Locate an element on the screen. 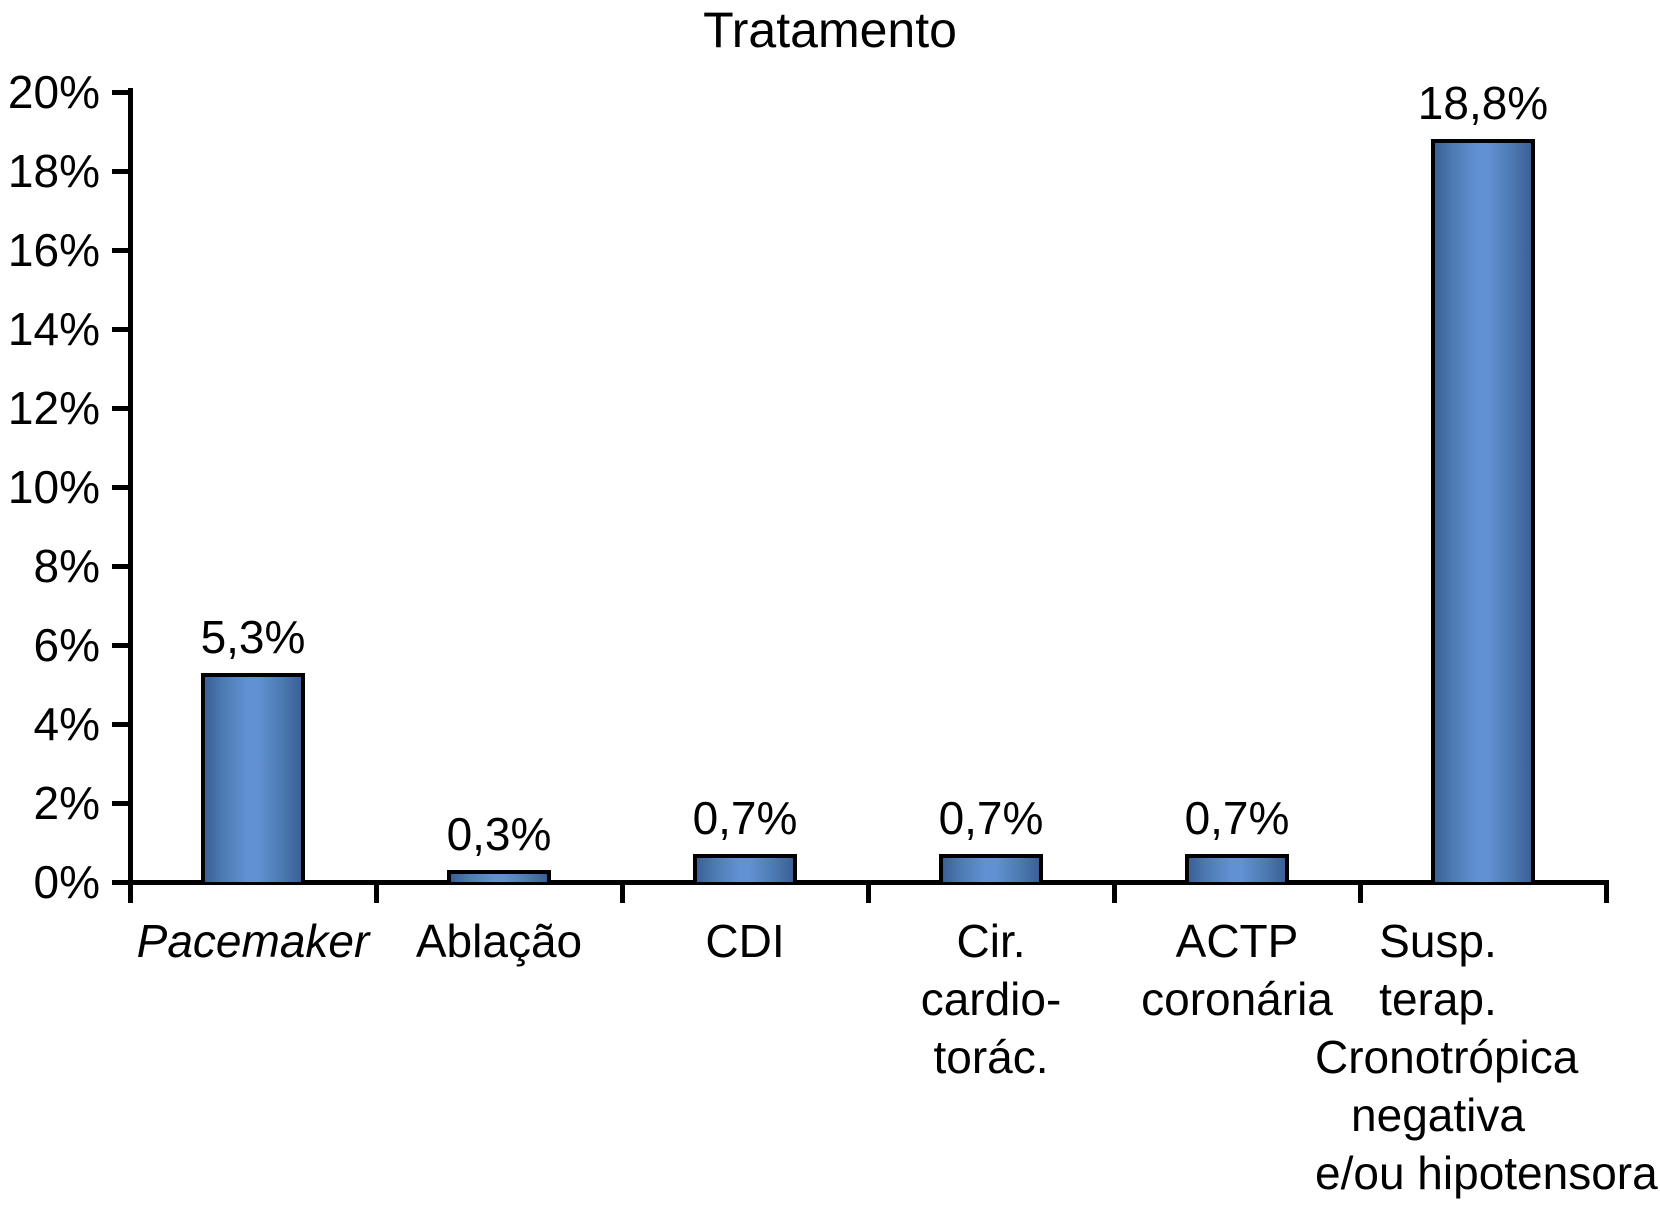 This screenshot has height=1215, width=1660. bar-value-label-ablacao: 0,3% is located at coordinates (499, 834).